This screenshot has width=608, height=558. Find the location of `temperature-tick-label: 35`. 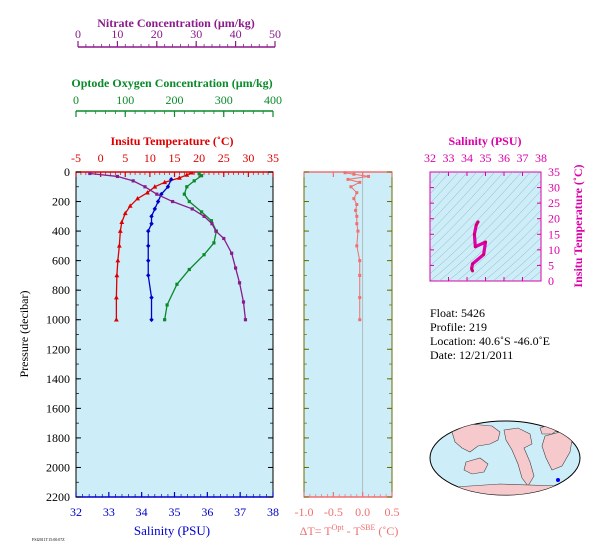

temperature-tick-label: 35 is located at coordinates (273, 158).